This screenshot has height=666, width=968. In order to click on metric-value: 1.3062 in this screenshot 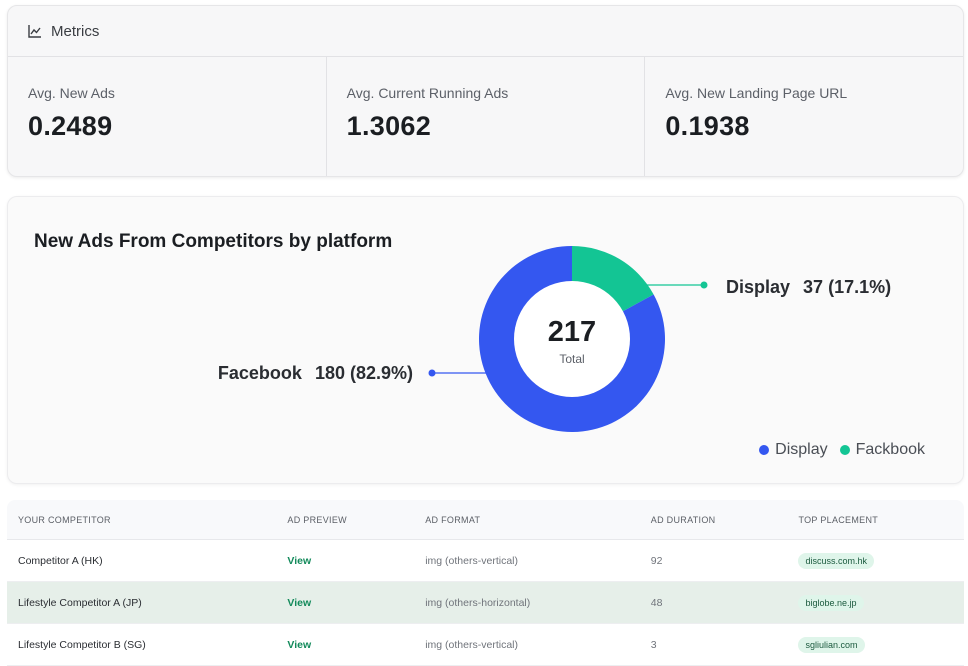, I will do `click(389, 126)`.